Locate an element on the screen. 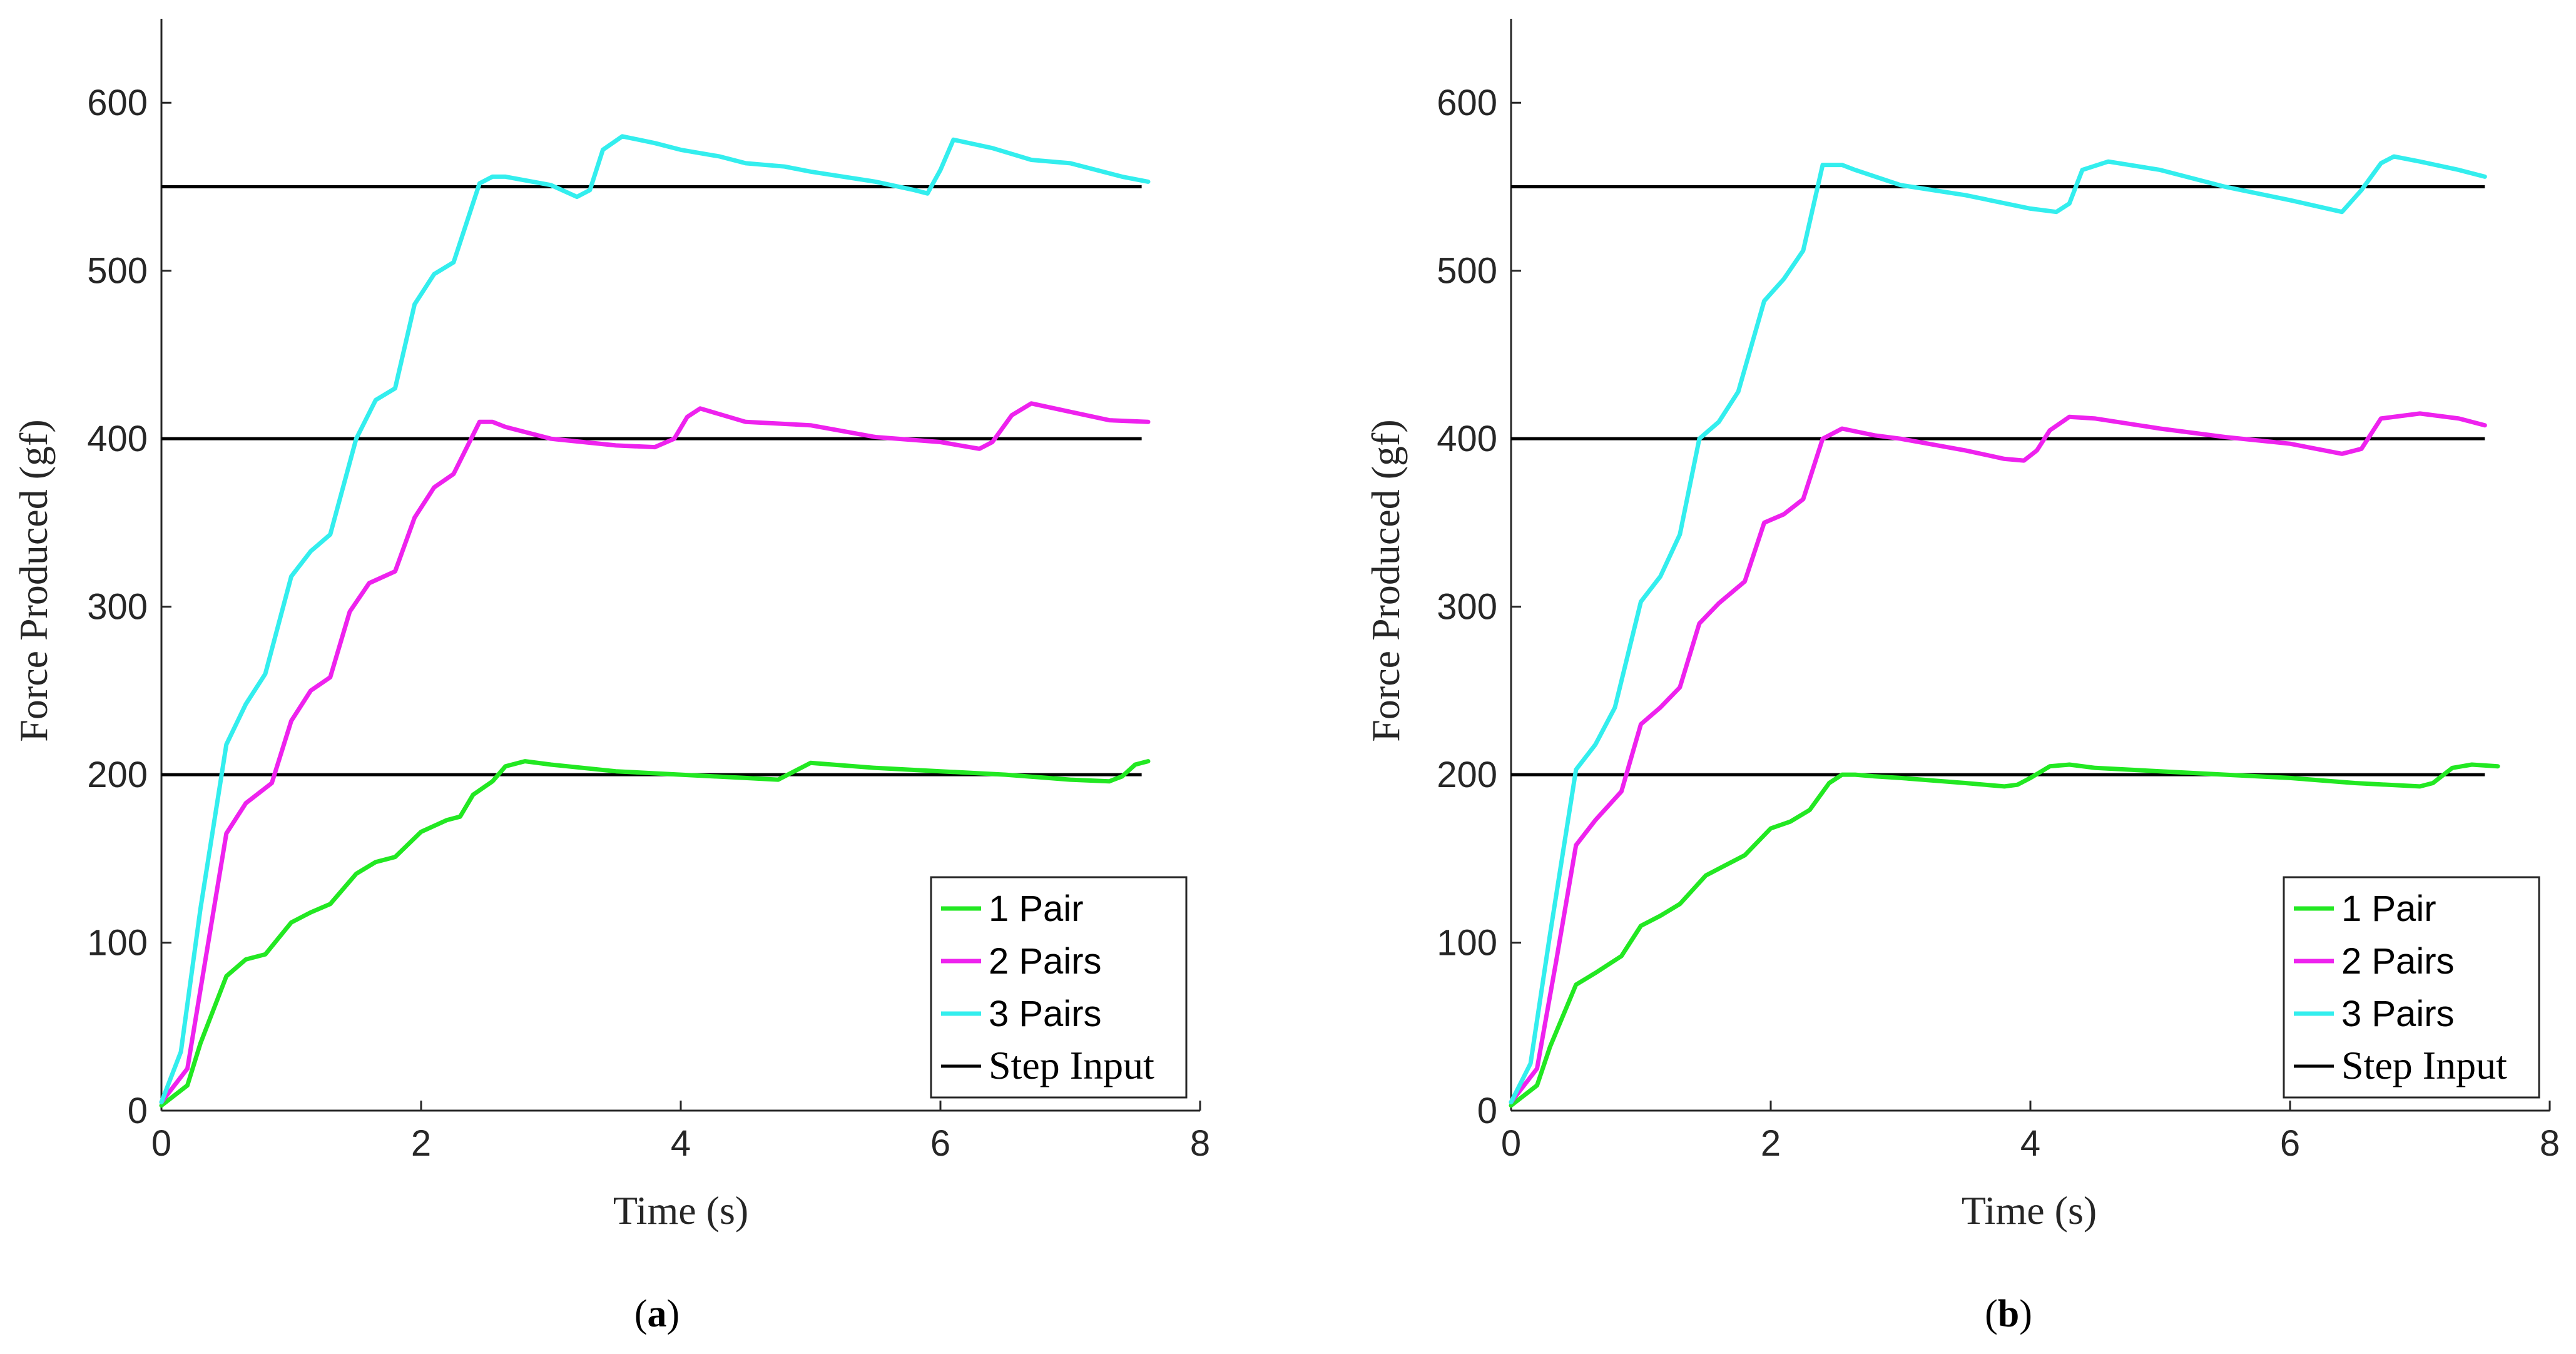  y-tick-label-a: 300 is located at coordinates (118, 608).